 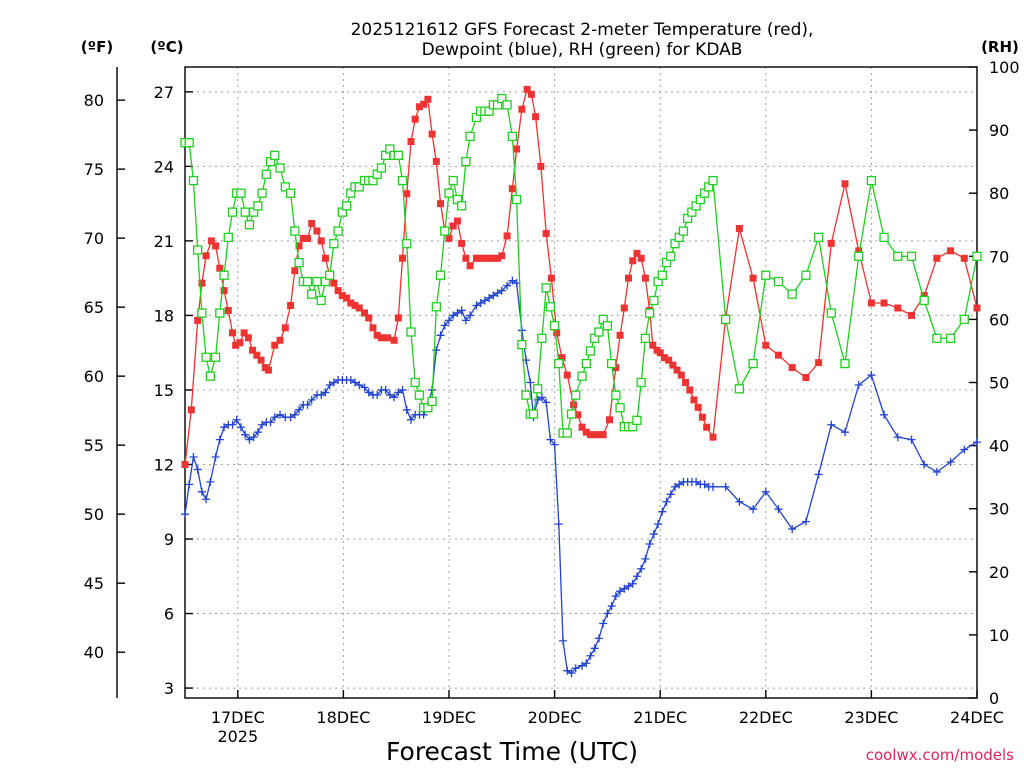 What do you see at coordinates (94, 169) in the screenshot?
I see `fahrenheit-tick-label: 75` at bounding box center [94, 169].